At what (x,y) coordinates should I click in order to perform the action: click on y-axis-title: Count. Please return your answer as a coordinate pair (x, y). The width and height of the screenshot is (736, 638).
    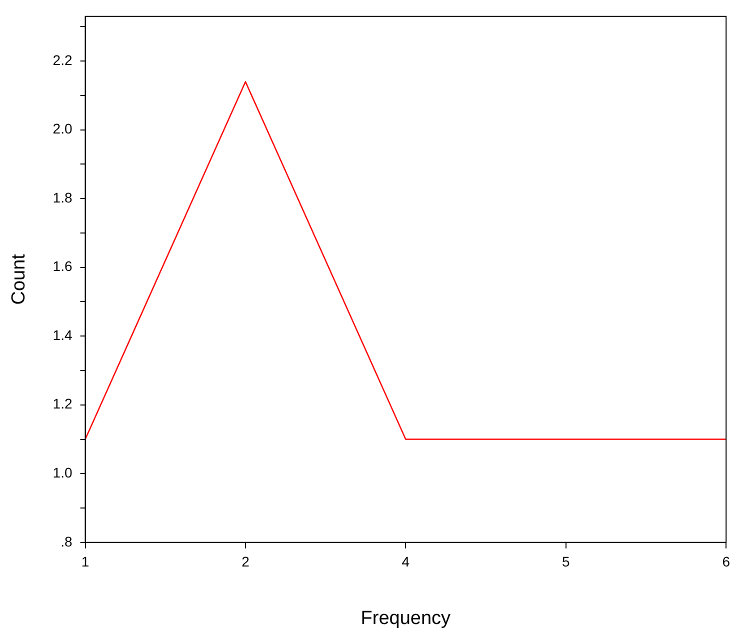
    Looking at the image, I should click on (19, 279).